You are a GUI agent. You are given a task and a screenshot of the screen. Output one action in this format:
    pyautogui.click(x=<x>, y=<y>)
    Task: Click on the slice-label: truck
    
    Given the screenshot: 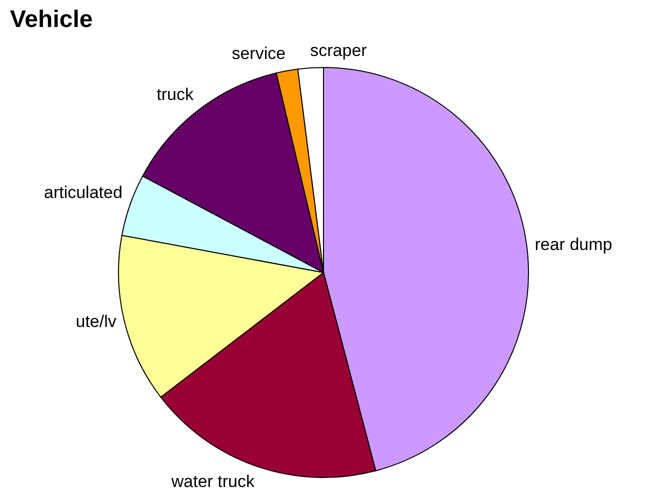 What is the action you would take?
    pyautogui.click(x=175, y=94)
    